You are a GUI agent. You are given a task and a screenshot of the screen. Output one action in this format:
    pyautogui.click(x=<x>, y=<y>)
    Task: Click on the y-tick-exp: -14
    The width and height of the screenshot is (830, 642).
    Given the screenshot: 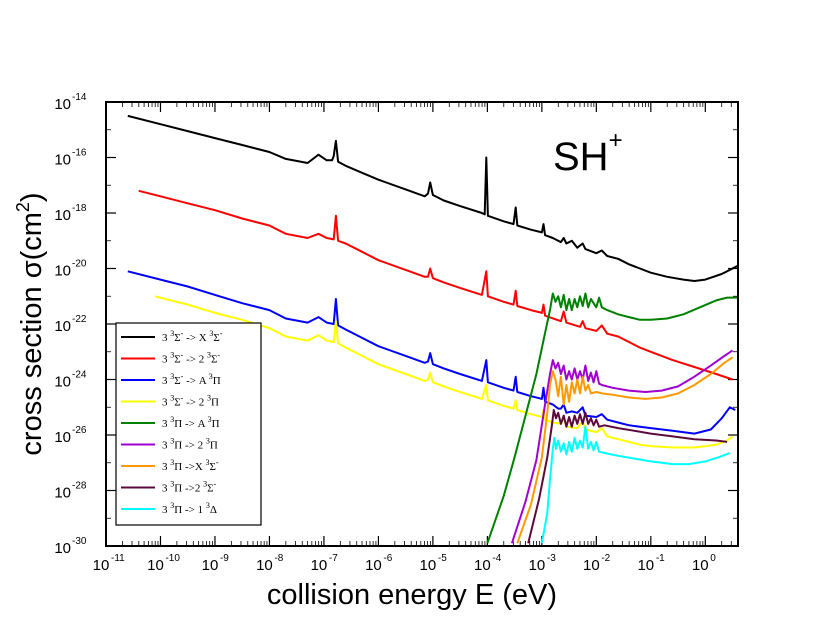 What is the action you would take?
    pyautogui.click(x=79, y=97)
    